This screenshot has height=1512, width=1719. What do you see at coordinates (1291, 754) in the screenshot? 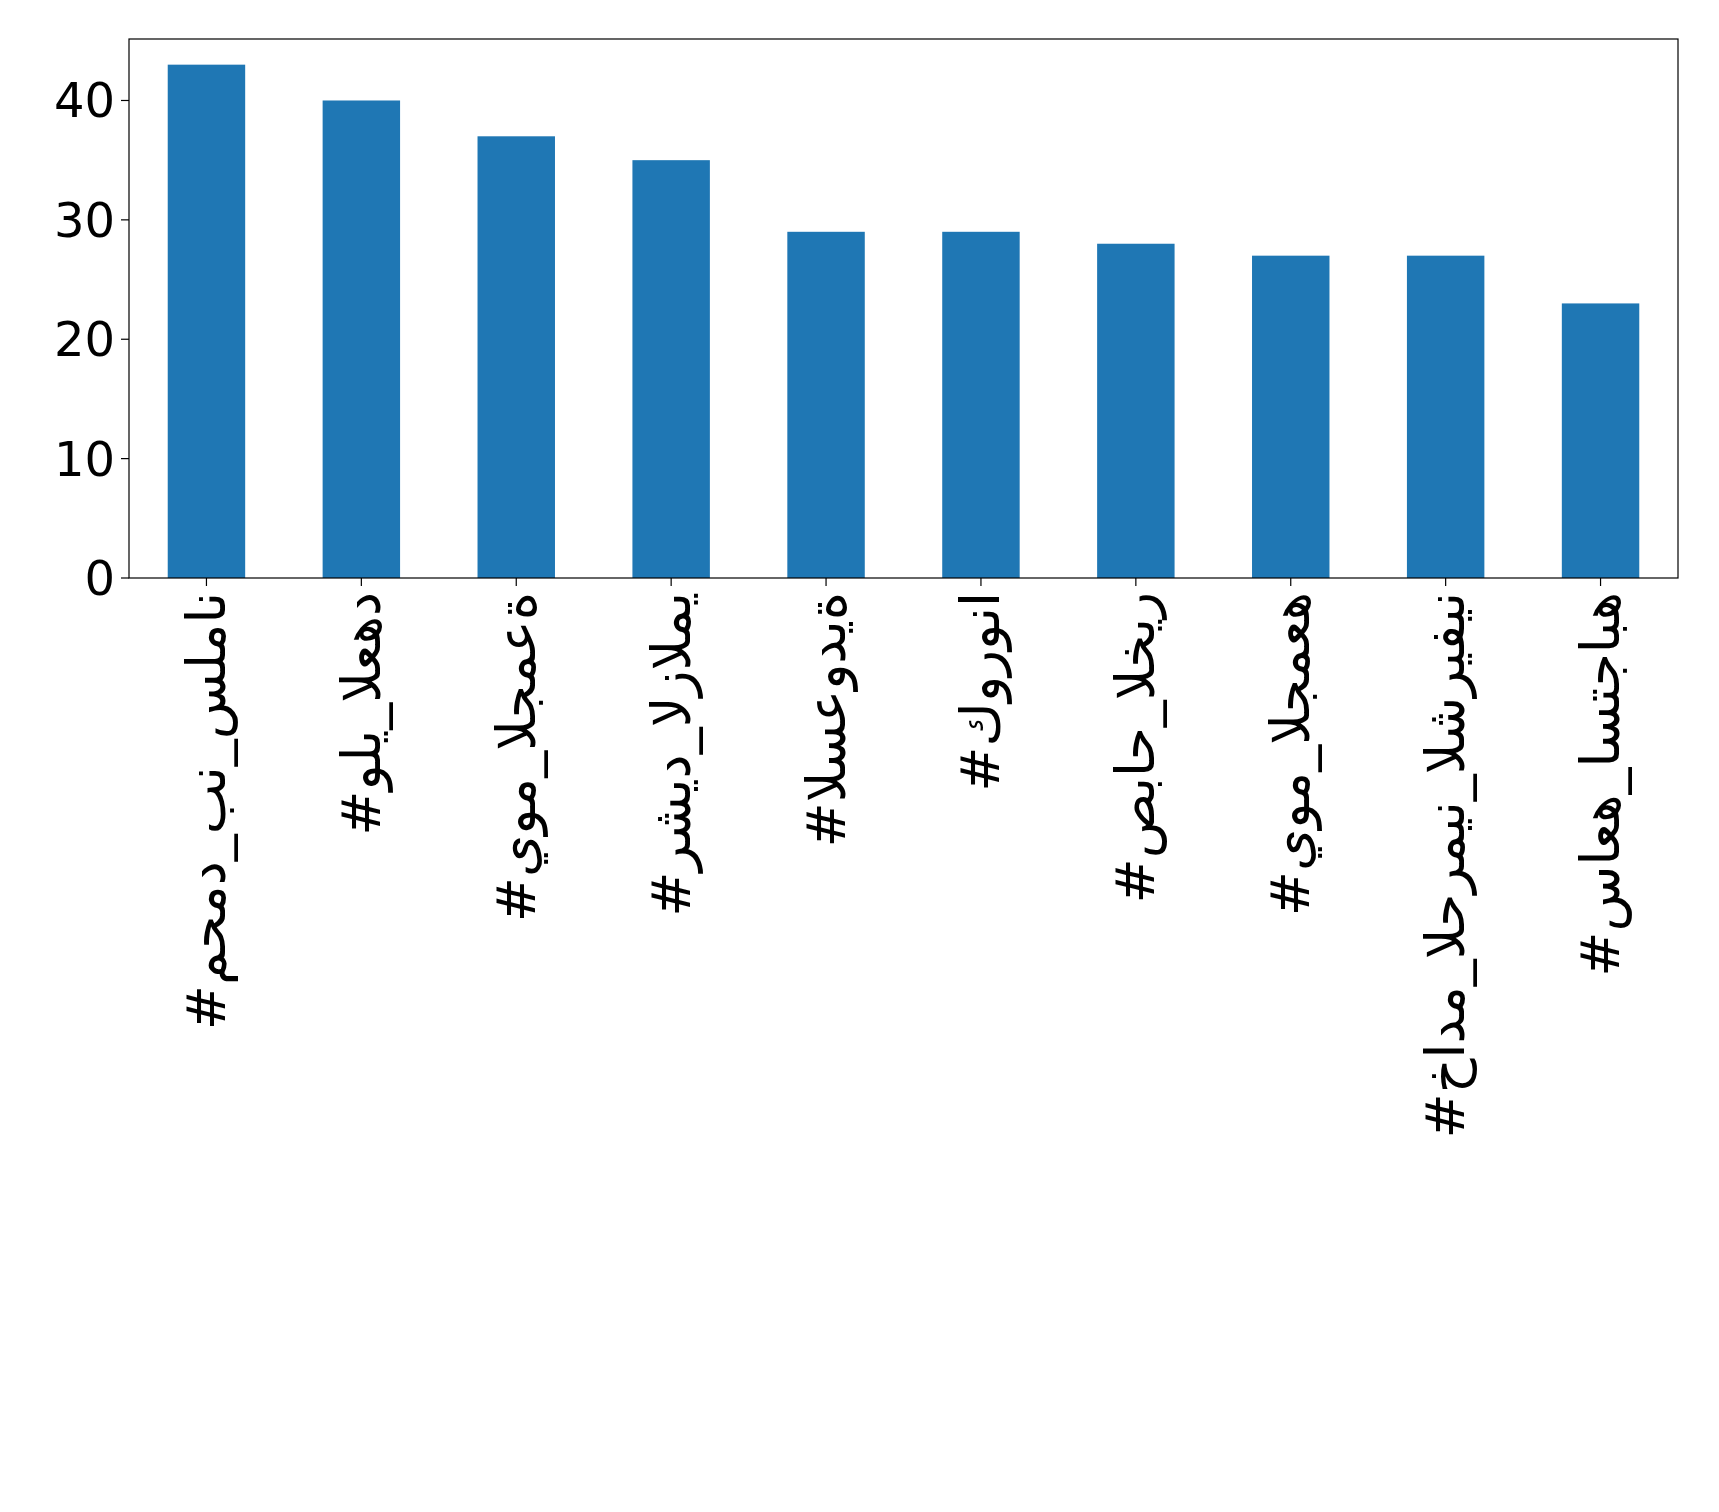
I see `x-tick-label: #يوم_الجمعه` at bounding box center [1291, 754].